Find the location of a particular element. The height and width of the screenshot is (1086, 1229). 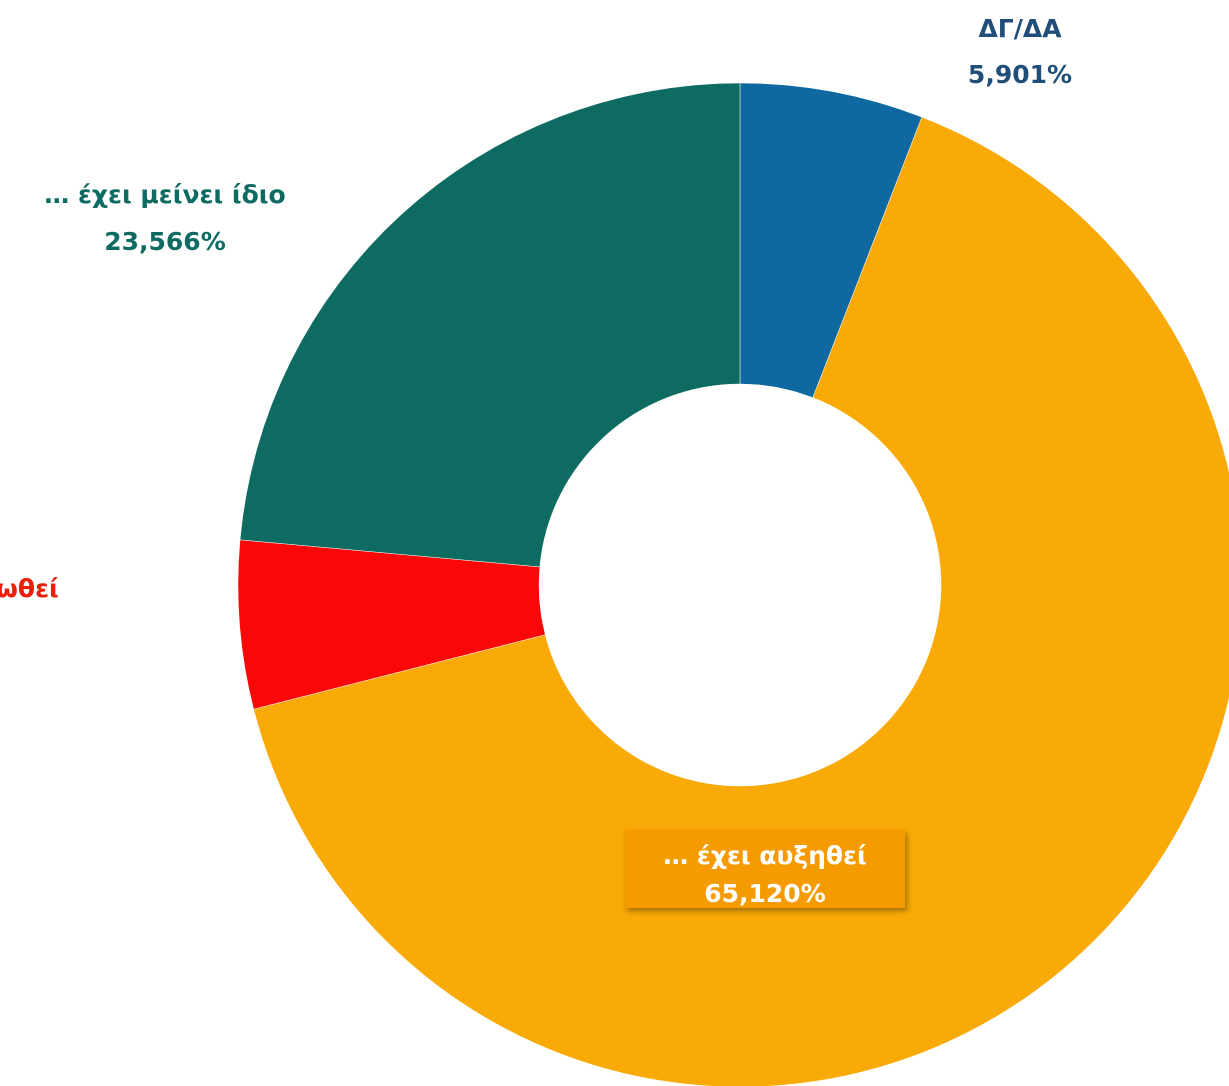

slice-label: … έχει ελαττωθεί is located at coordinates (29, 588).